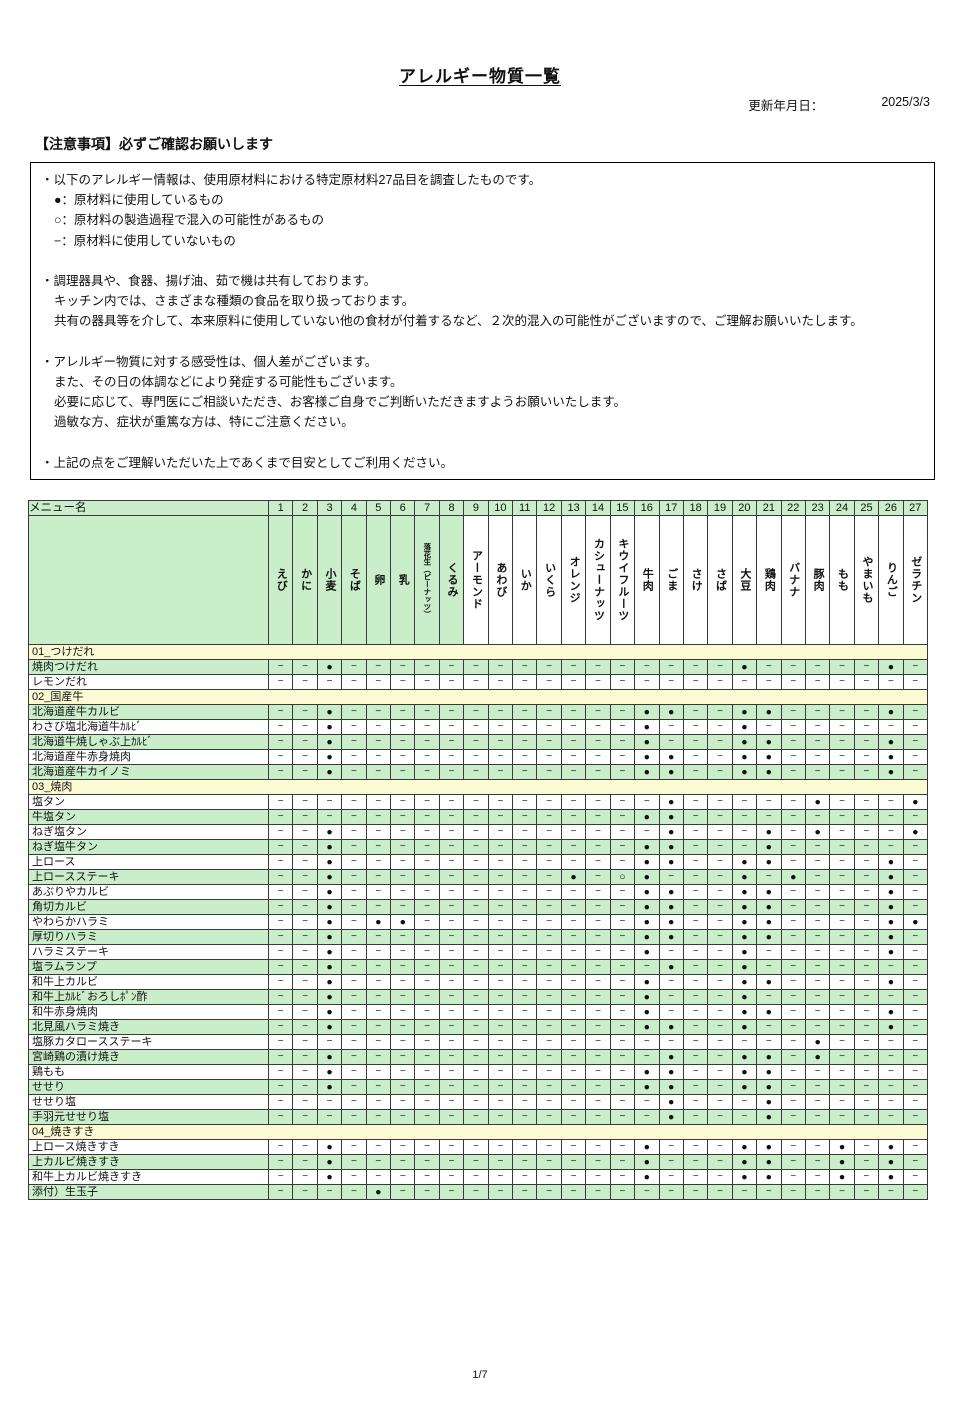 This screenshot has height=1419, width=960. What do you see at coordinates (148, 1012) in the screenshot?
I see `menu-name-cell: 和牛赤身焼肉` at bounding box center [148, 1012].